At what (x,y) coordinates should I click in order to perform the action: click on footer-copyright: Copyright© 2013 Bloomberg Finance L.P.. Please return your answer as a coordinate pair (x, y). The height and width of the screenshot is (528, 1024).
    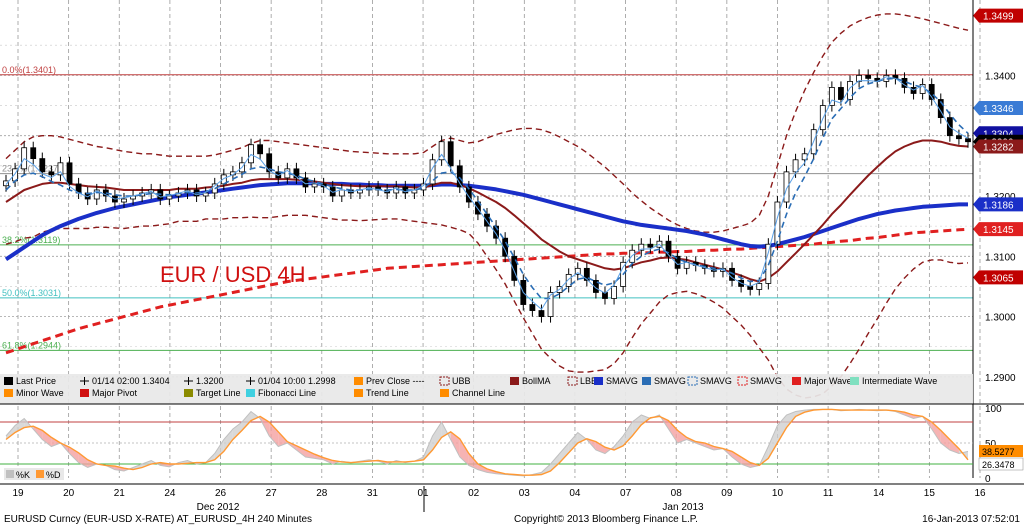
    Looking at the image, I should click on (606, 519).